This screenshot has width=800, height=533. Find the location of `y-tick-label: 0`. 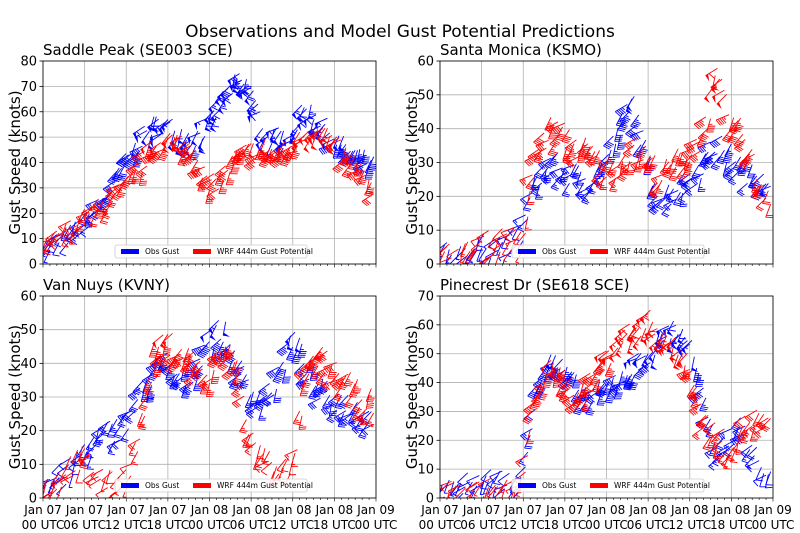

y-tick-label: 0 is located at coordinates (430, 265).